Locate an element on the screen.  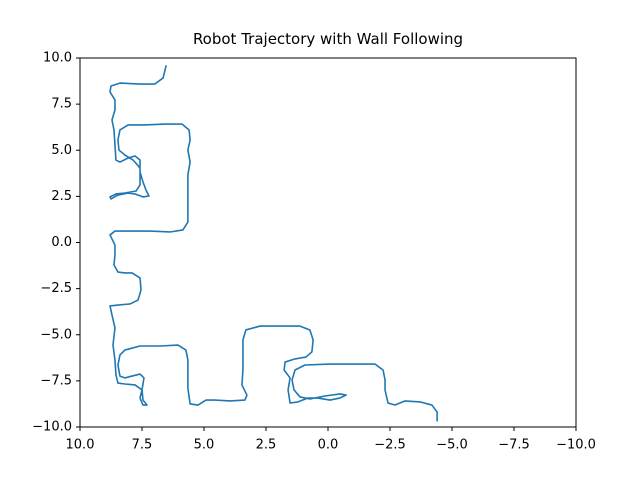
x-tick-label: −2.5 is located at coordinates (390, 445).